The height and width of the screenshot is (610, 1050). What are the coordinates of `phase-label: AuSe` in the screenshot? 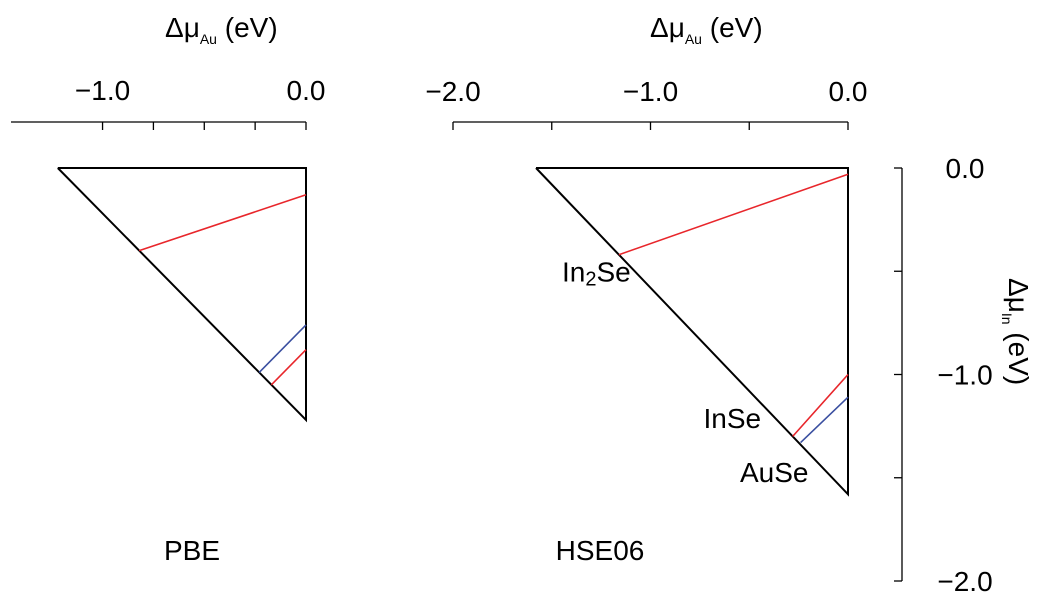 It's located at (774, 472).